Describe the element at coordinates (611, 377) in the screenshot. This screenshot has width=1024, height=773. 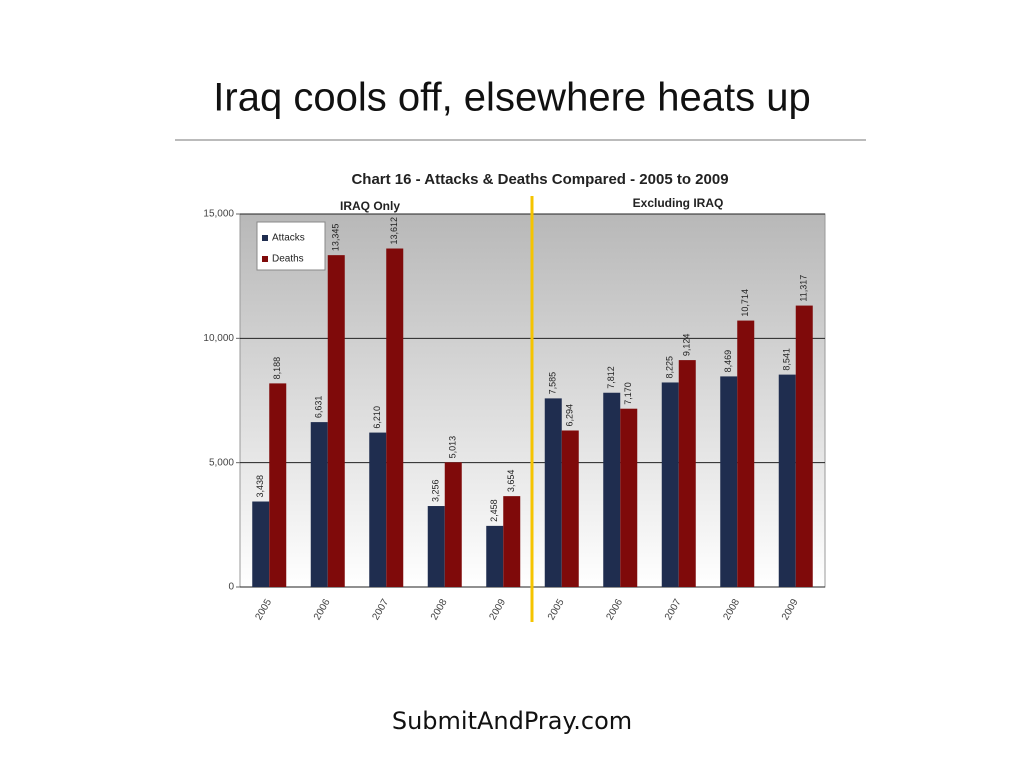
I see `value-label: 7,812` at that location.